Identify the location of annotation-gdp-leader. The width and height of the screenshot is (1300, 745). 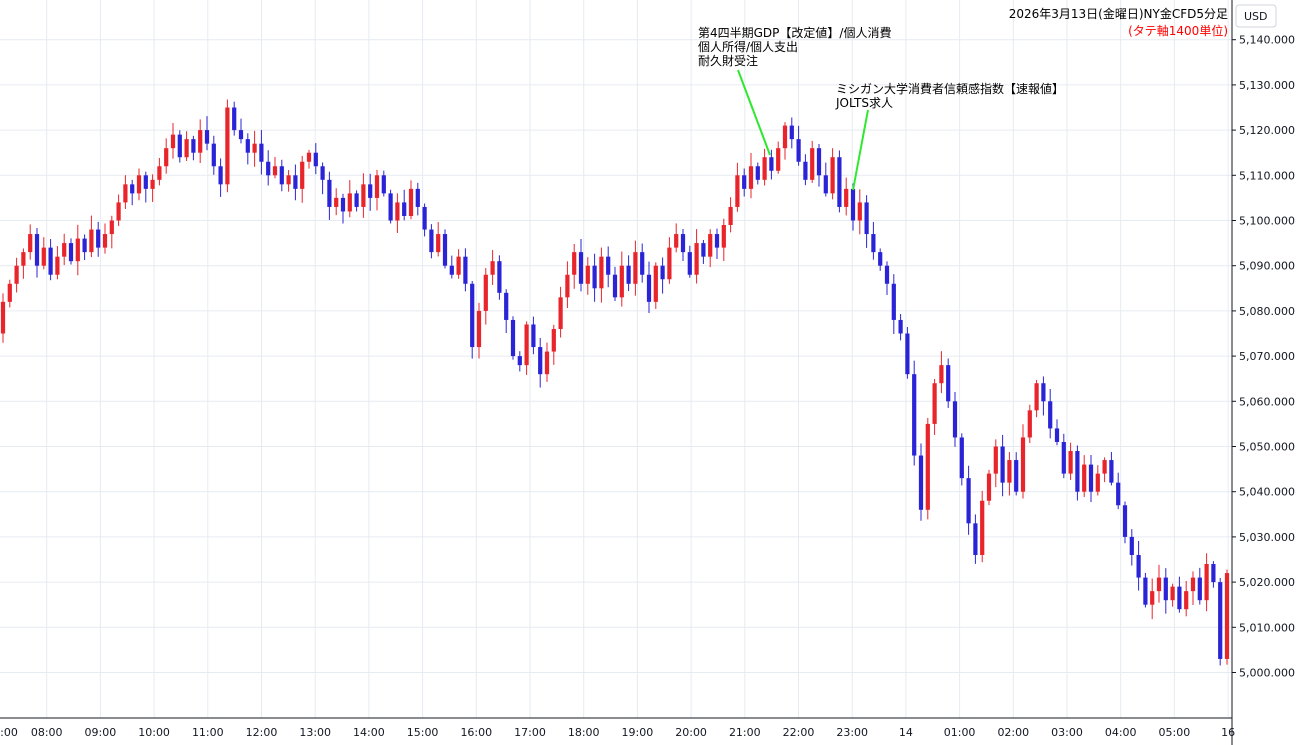
(754, 112).